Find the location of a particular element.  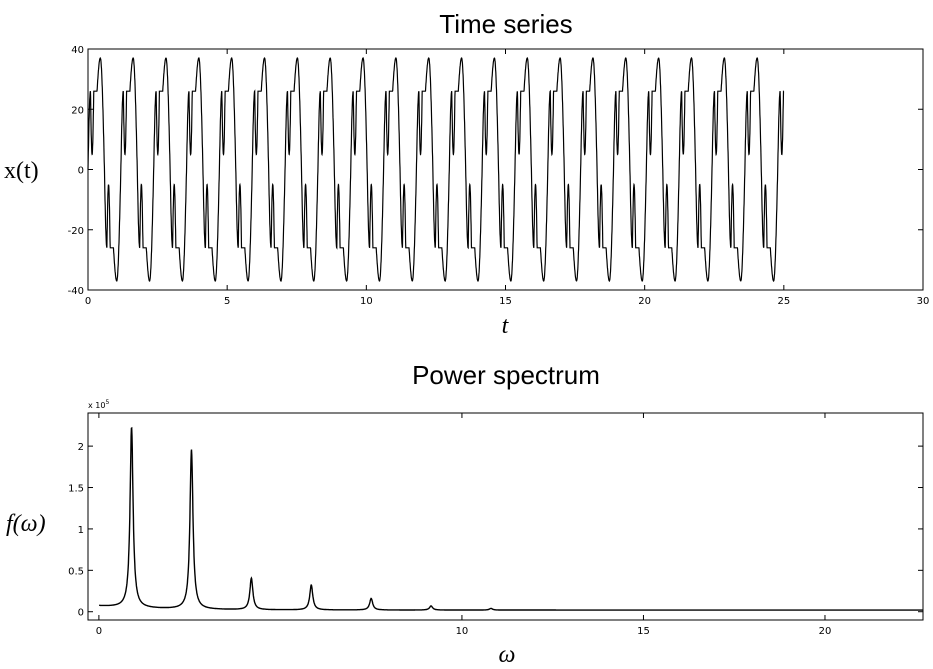

multiplier-base: x 10 is located at coordinates (96, 405).